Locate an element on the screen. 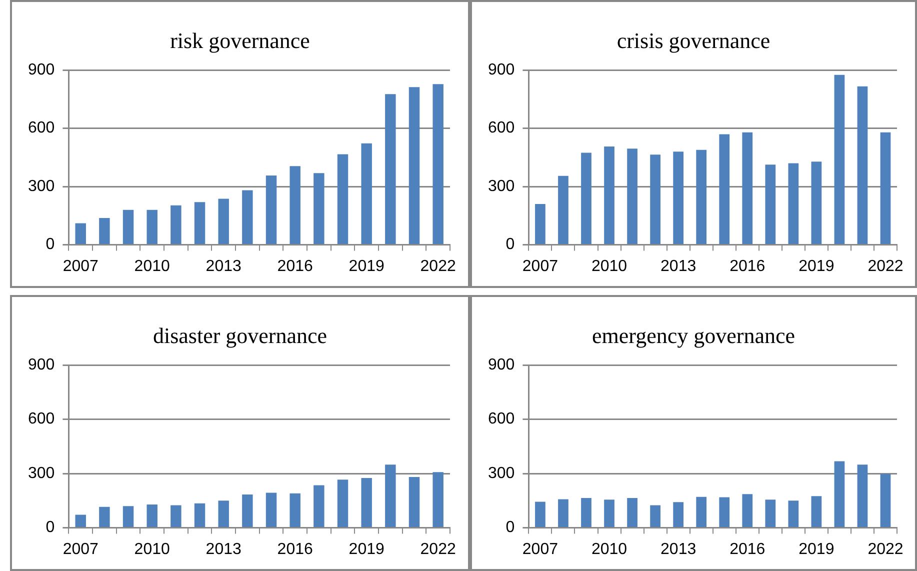 This screenshot has height=571, width=917. chart-title: risk governance is located at coordinates (240, 40).